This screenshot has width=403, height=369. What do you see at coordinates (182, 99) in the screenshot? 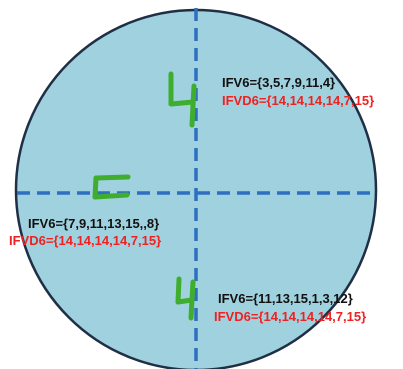
I see `handwritten-digit-top` at bounding box center [182, 99].